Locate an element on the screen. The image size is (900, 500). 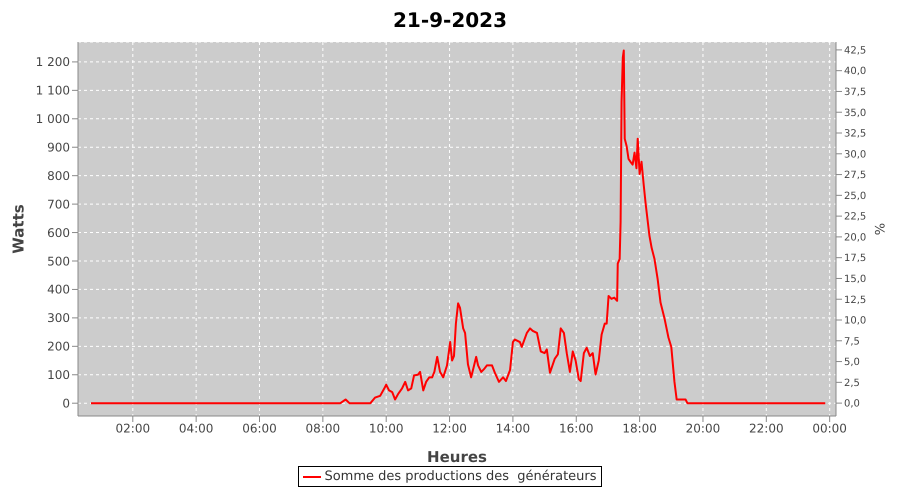
y-tick-label: 300 is located at coordinates (58, 318).